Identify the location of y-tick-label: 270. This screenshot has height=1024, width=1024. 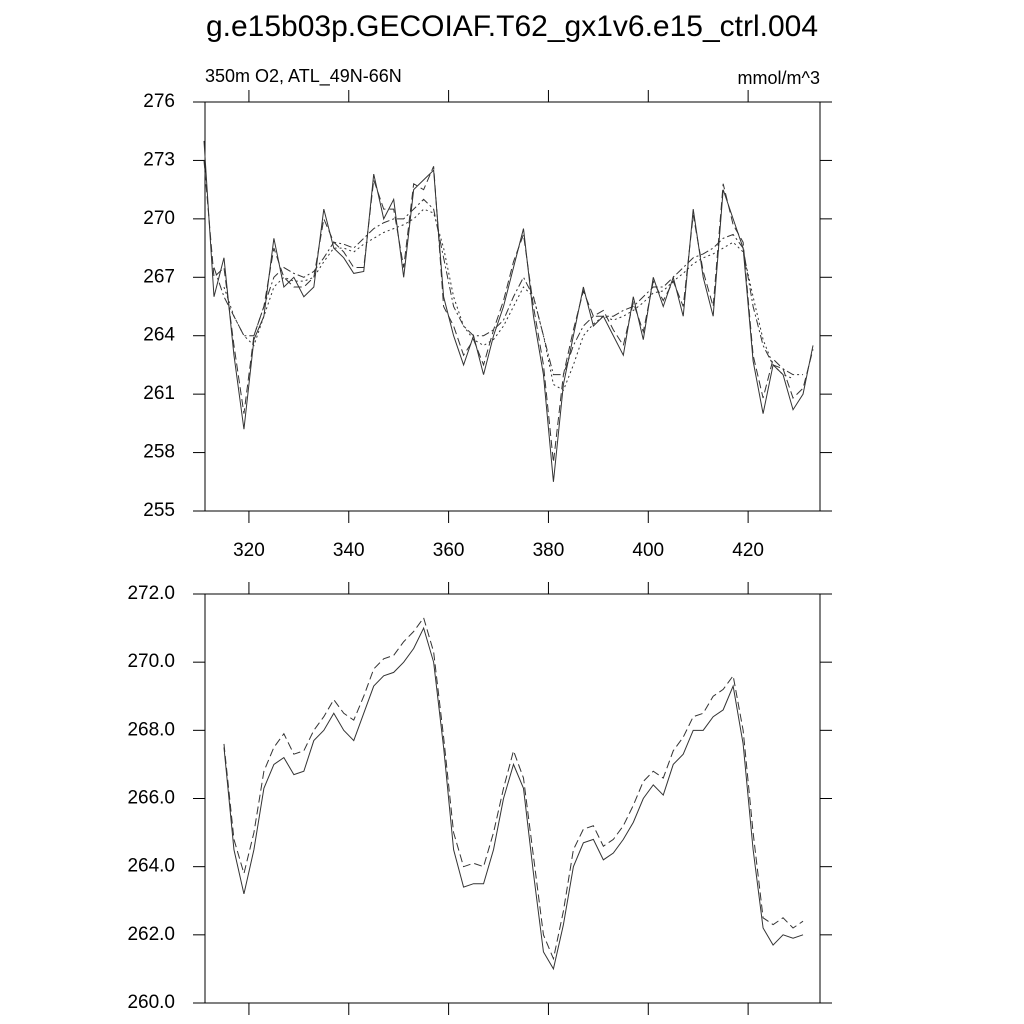
(159, 218).